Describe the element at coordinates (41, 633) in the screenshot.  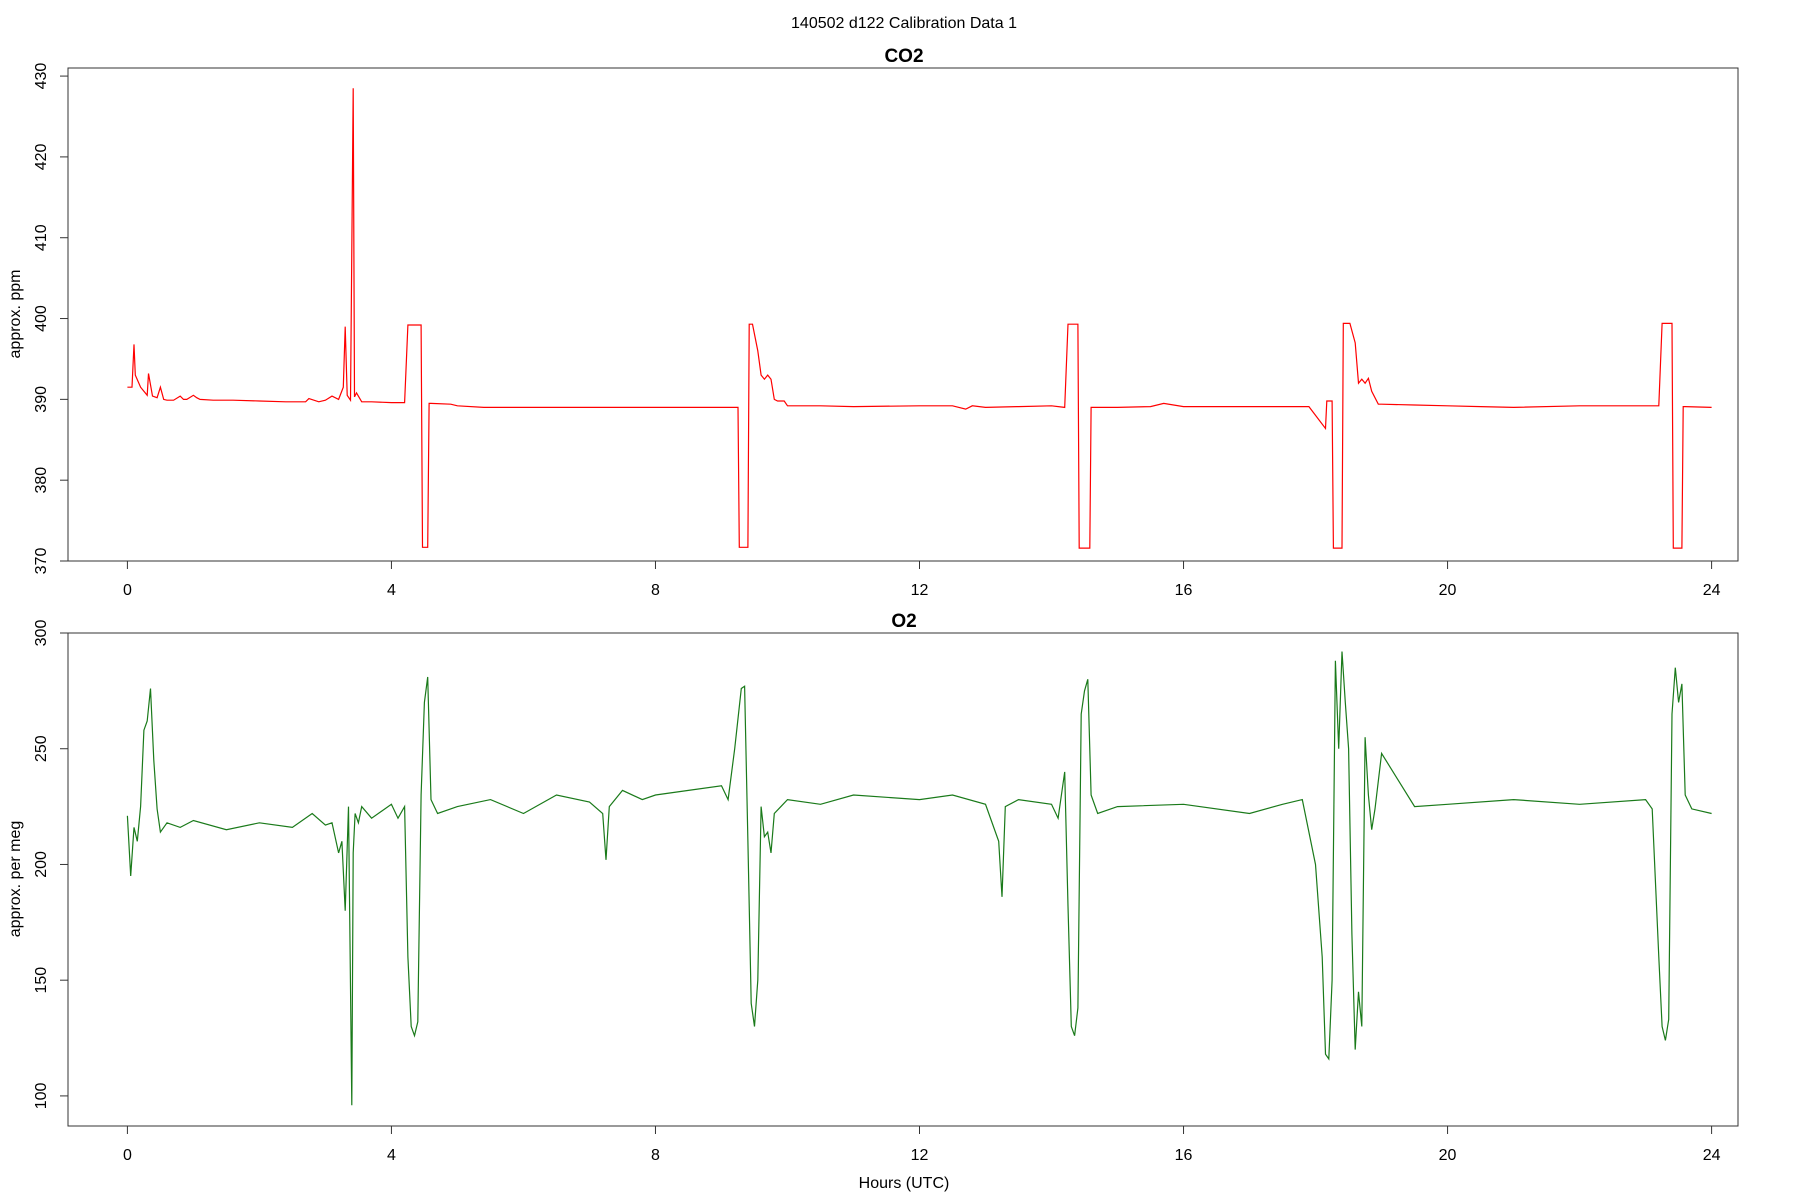
I see `o2-y-tick-label: 300` at that location.